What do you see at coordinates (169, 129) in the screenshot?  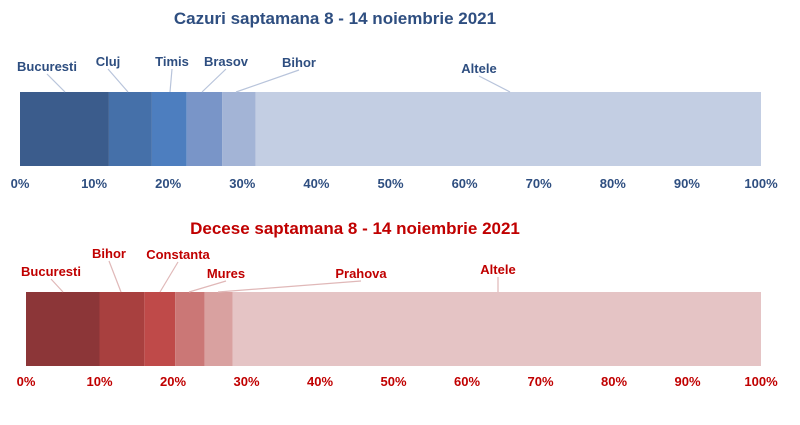 I see `bar-segment-timis` at bounding box center [169, 129].